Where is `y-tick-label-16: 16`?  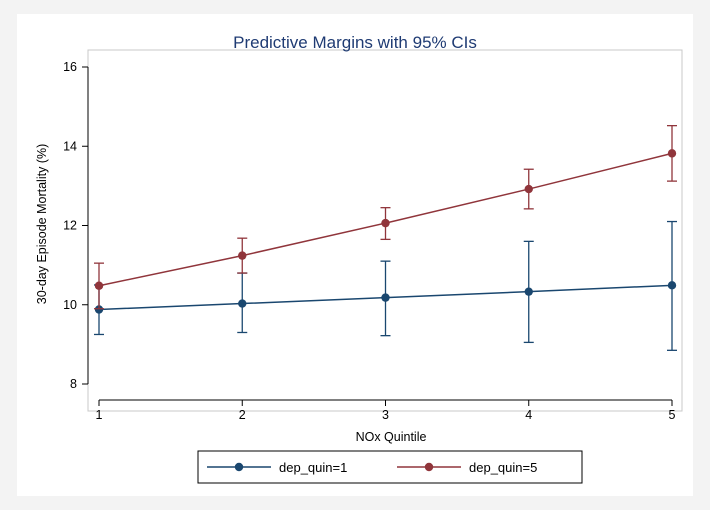
y-tick-label-16: 16 is located at coordinates (70, 67).